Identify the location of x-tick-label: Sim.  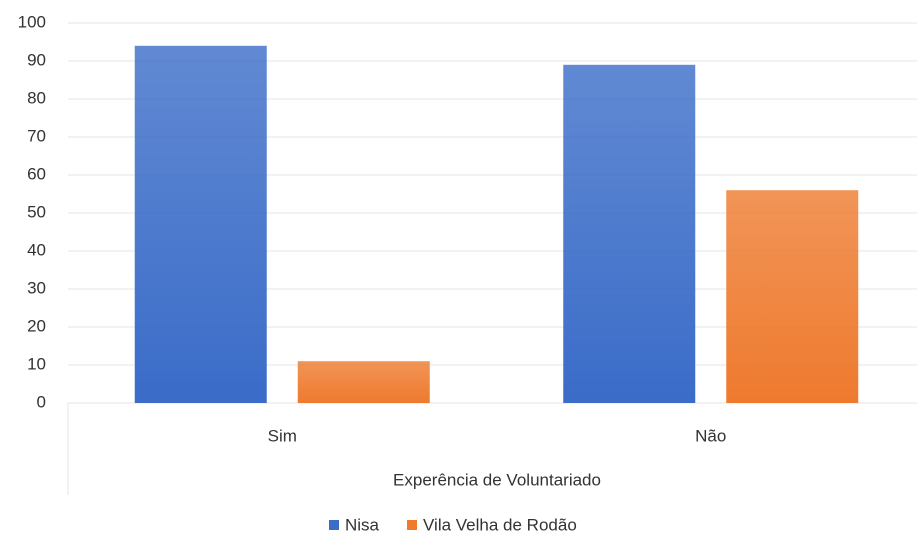
(282, 435).